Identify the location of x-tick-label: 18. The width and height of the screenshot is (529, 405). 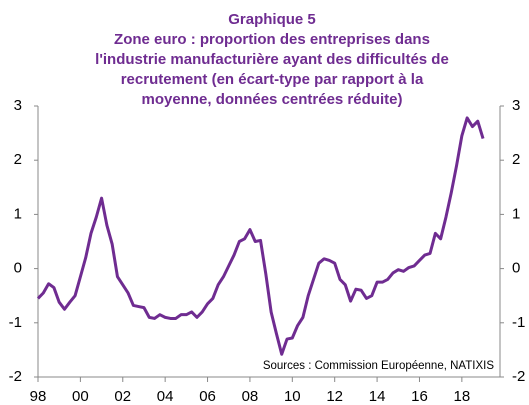
(462, 396).